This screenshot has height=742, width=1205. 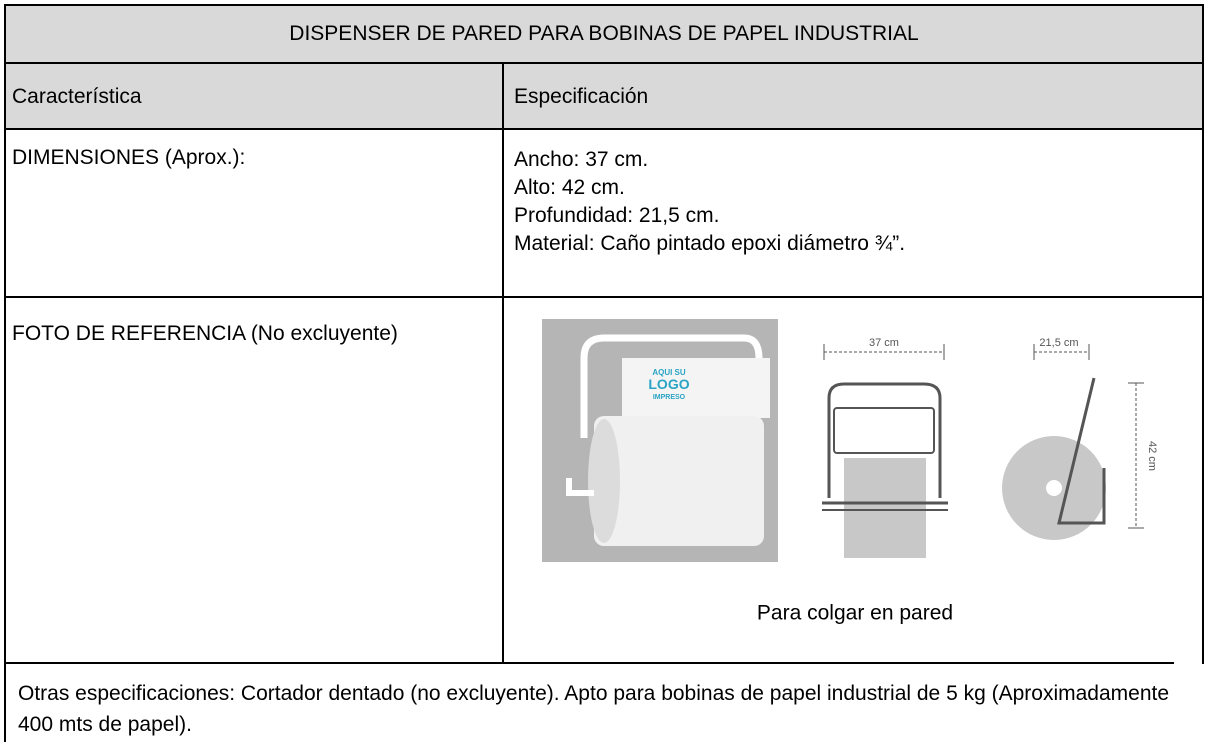 What do you see at coordinates (696, 388) in the screenshot?
I see `photo-cover` at bounding box center [696, 388].